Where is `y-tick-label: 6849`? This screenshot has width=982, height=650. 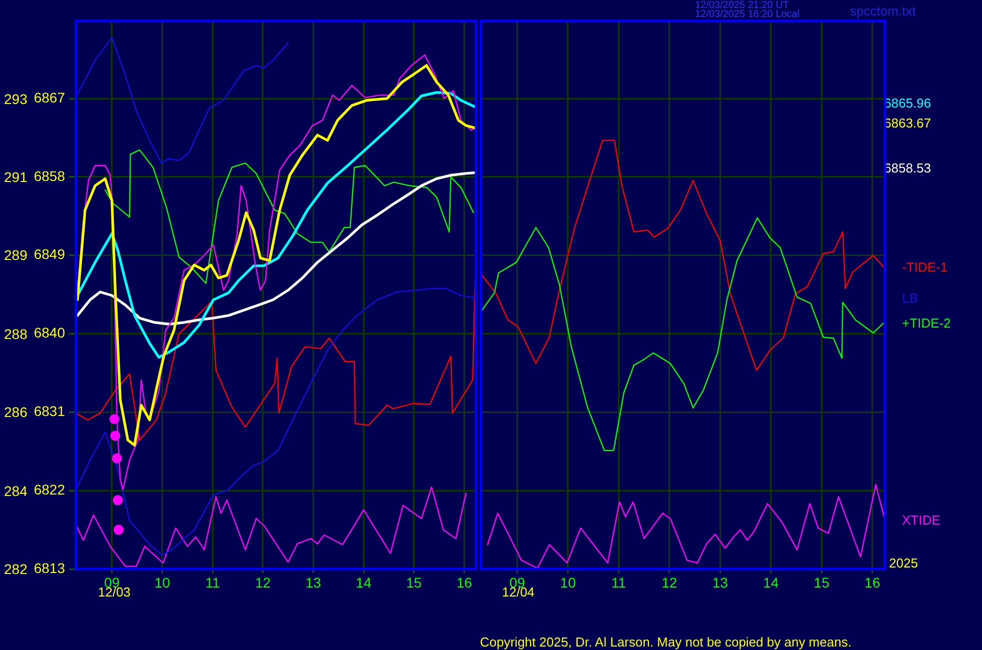
y-tick-label: 6849 is located at coordinates (50, 254).